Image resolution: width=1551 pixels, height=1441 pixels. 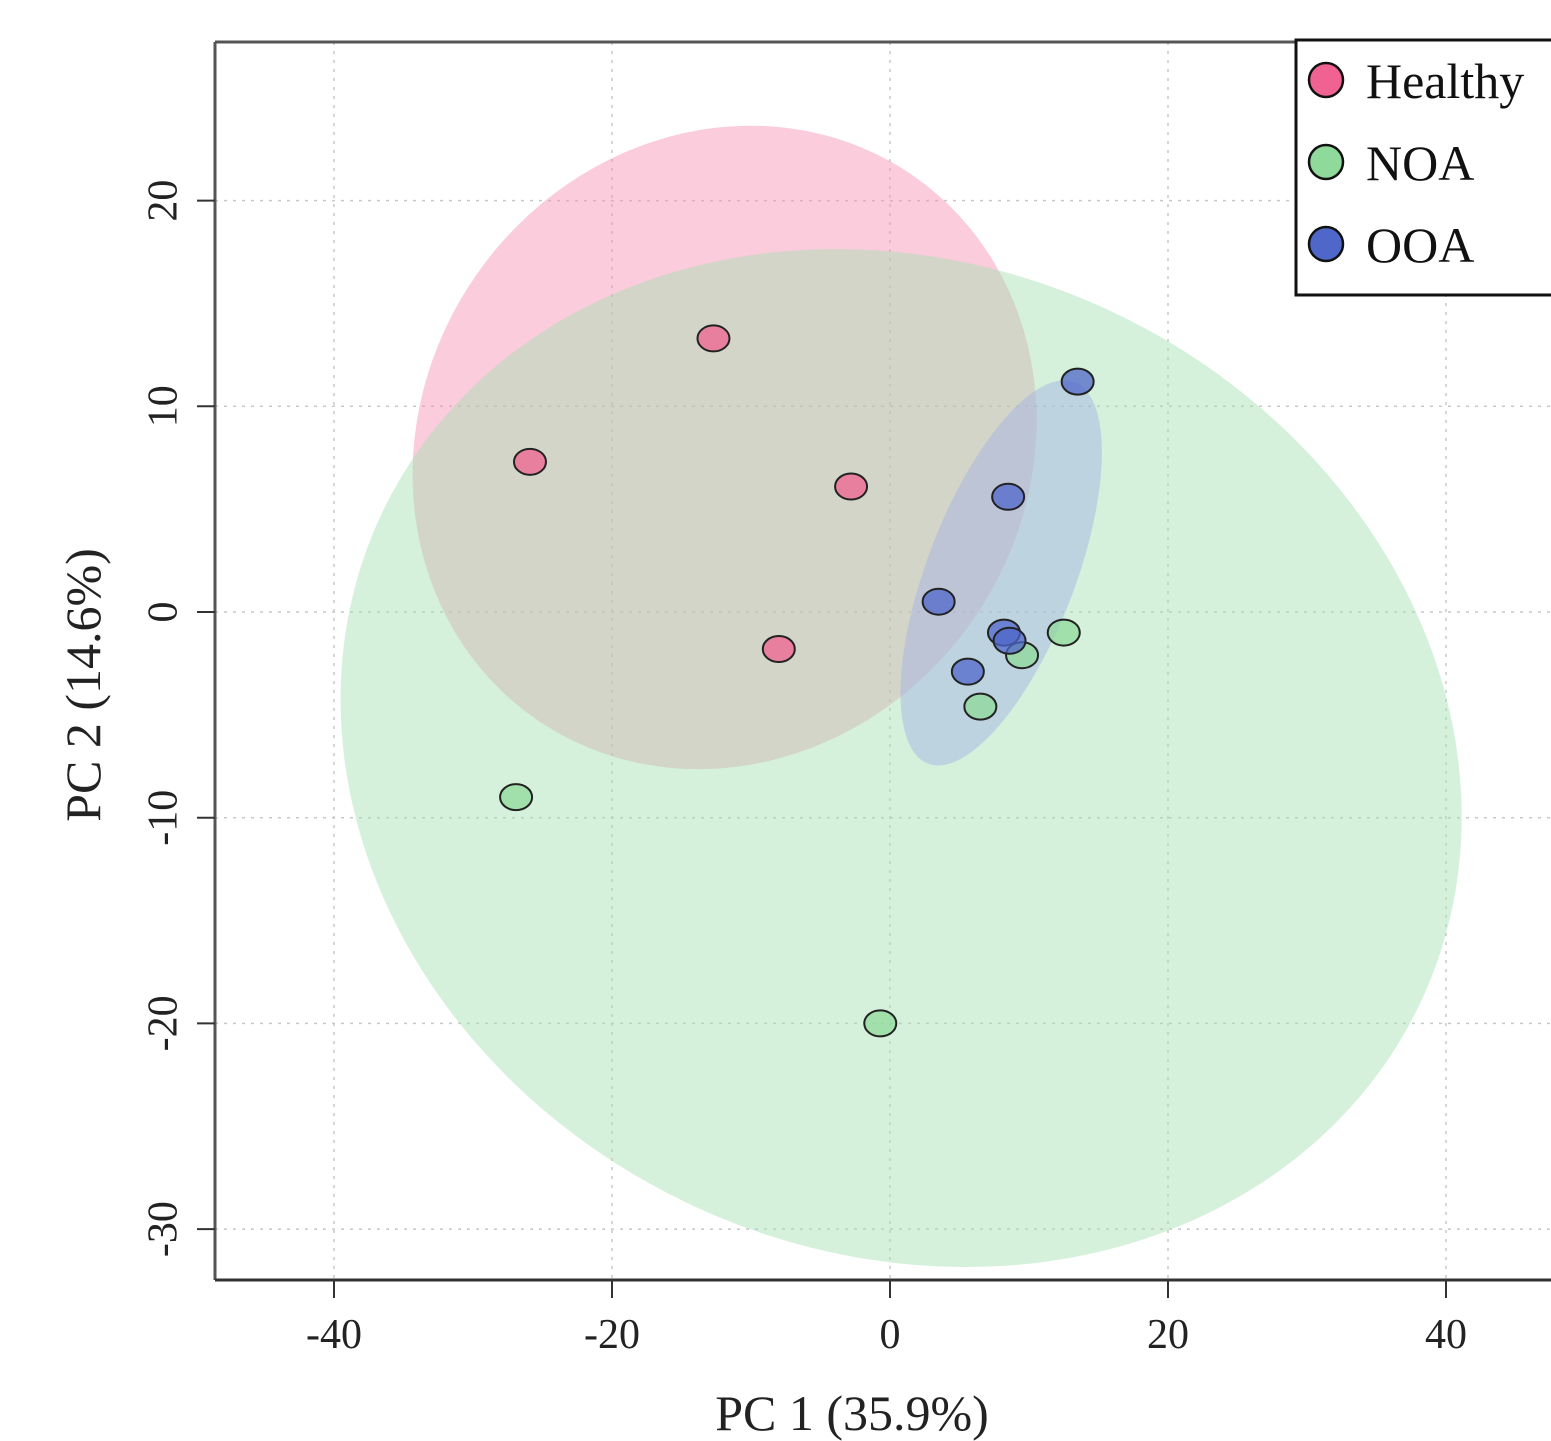 I want to click on legend-label-healthy: Healthy, so click(x=1445, y=81).